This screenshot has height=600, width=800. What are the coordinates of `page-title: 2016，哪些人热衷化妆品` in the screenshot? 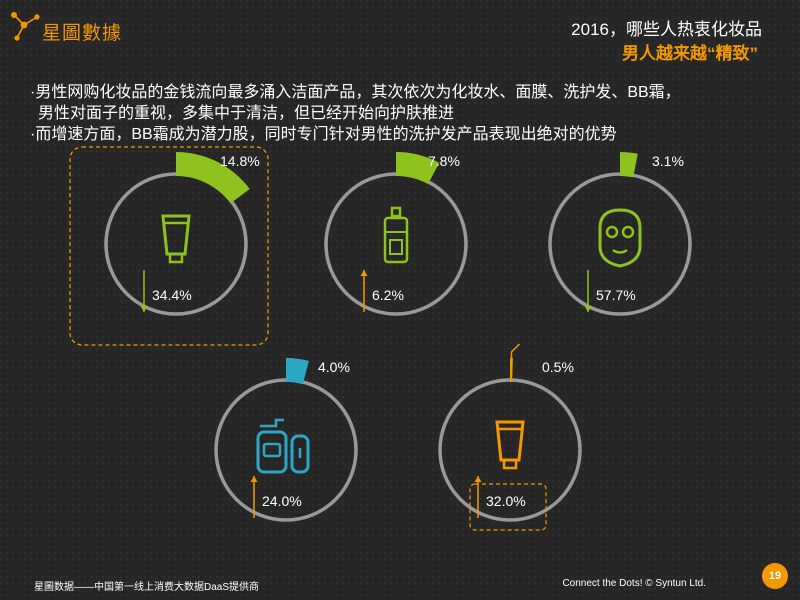 It's located at (666, 29).